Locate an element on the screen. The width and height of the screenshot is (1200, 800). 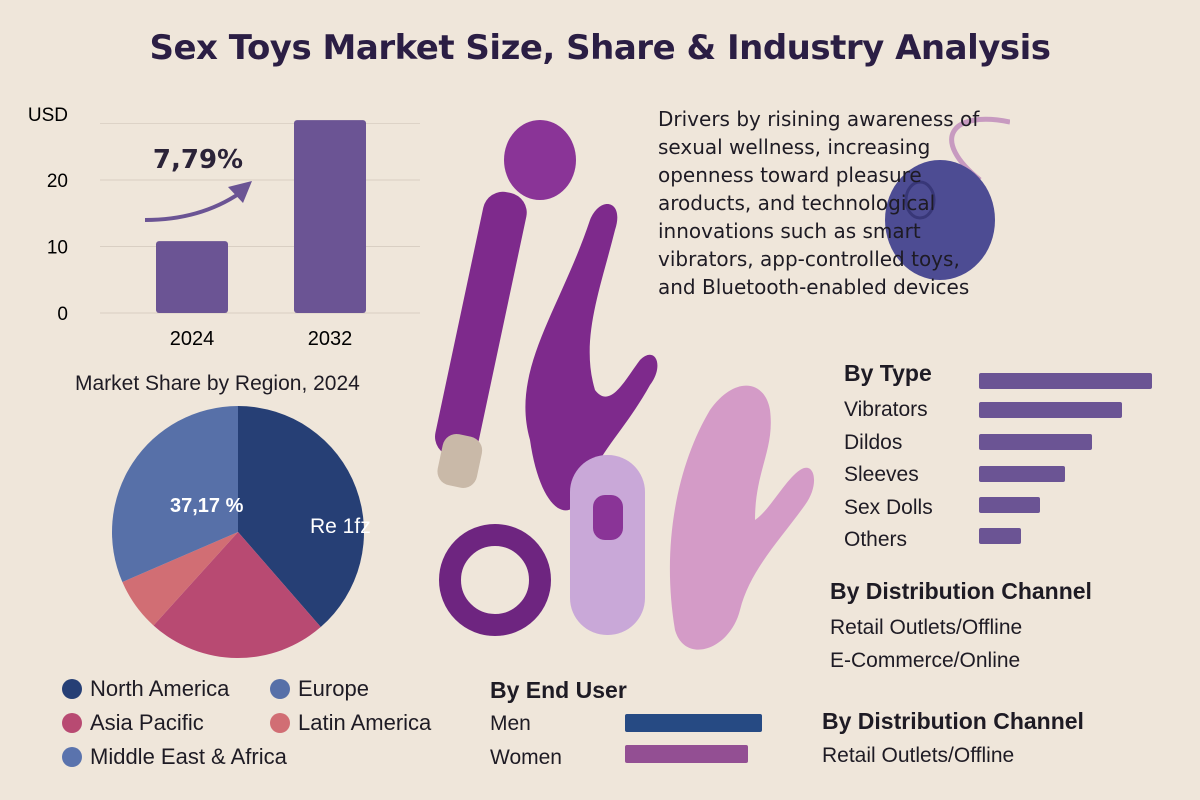
end-user-label: Men is located at coordinates (510, 723).